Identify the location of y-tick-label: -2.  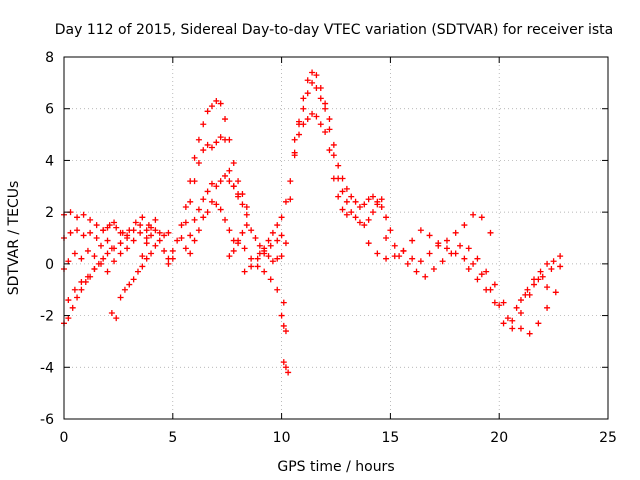
(47, 317).